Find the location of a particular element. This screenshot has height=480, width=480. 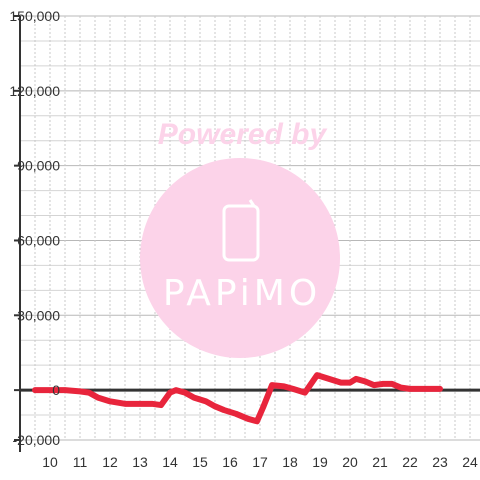

x-tick-label: 14 is located at coordinates (170, 462).